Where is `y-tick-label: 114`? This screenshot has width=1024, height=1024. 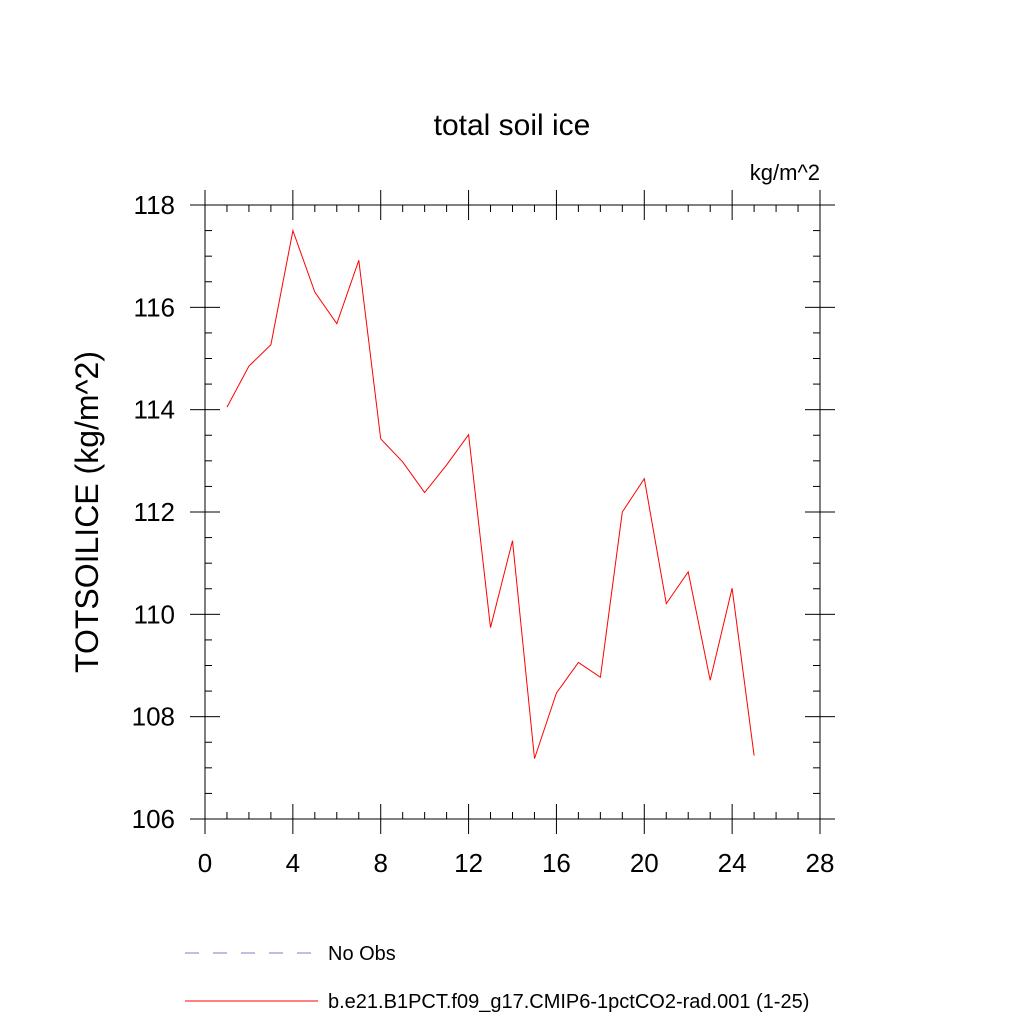 y-tick-label: 114 is located at coordinates (154, 410).